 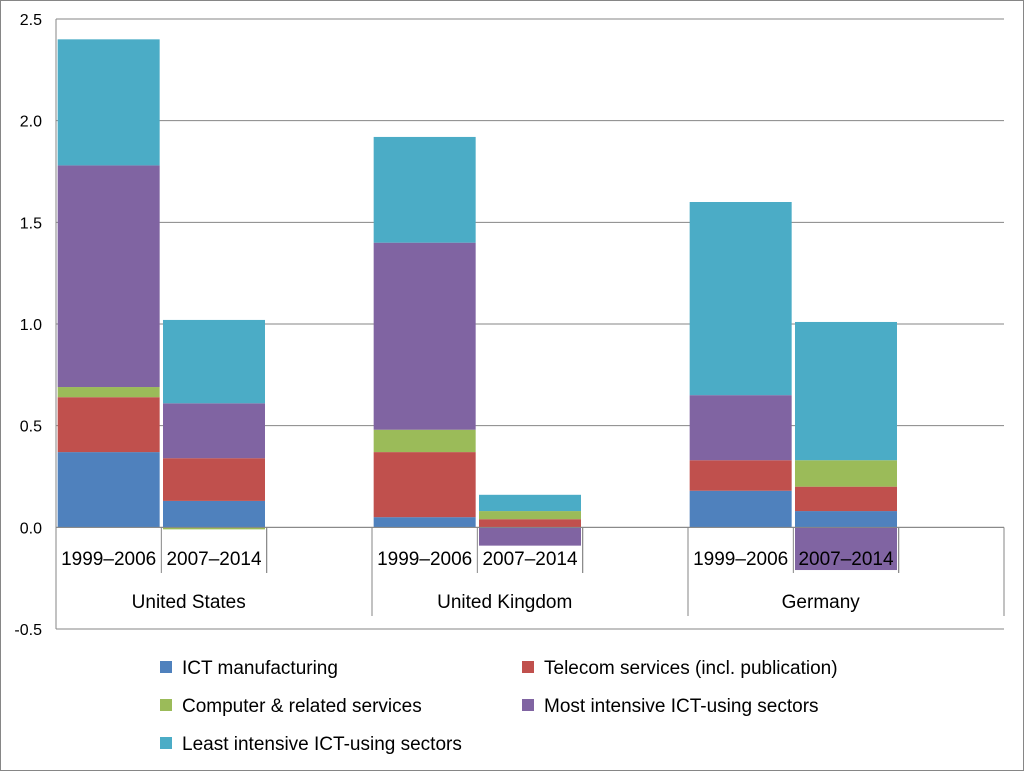 What do you see at coordinates (504, 602) in the screenshot?
I see `group-label: United Kingdom` at bounding box center [504, 602].